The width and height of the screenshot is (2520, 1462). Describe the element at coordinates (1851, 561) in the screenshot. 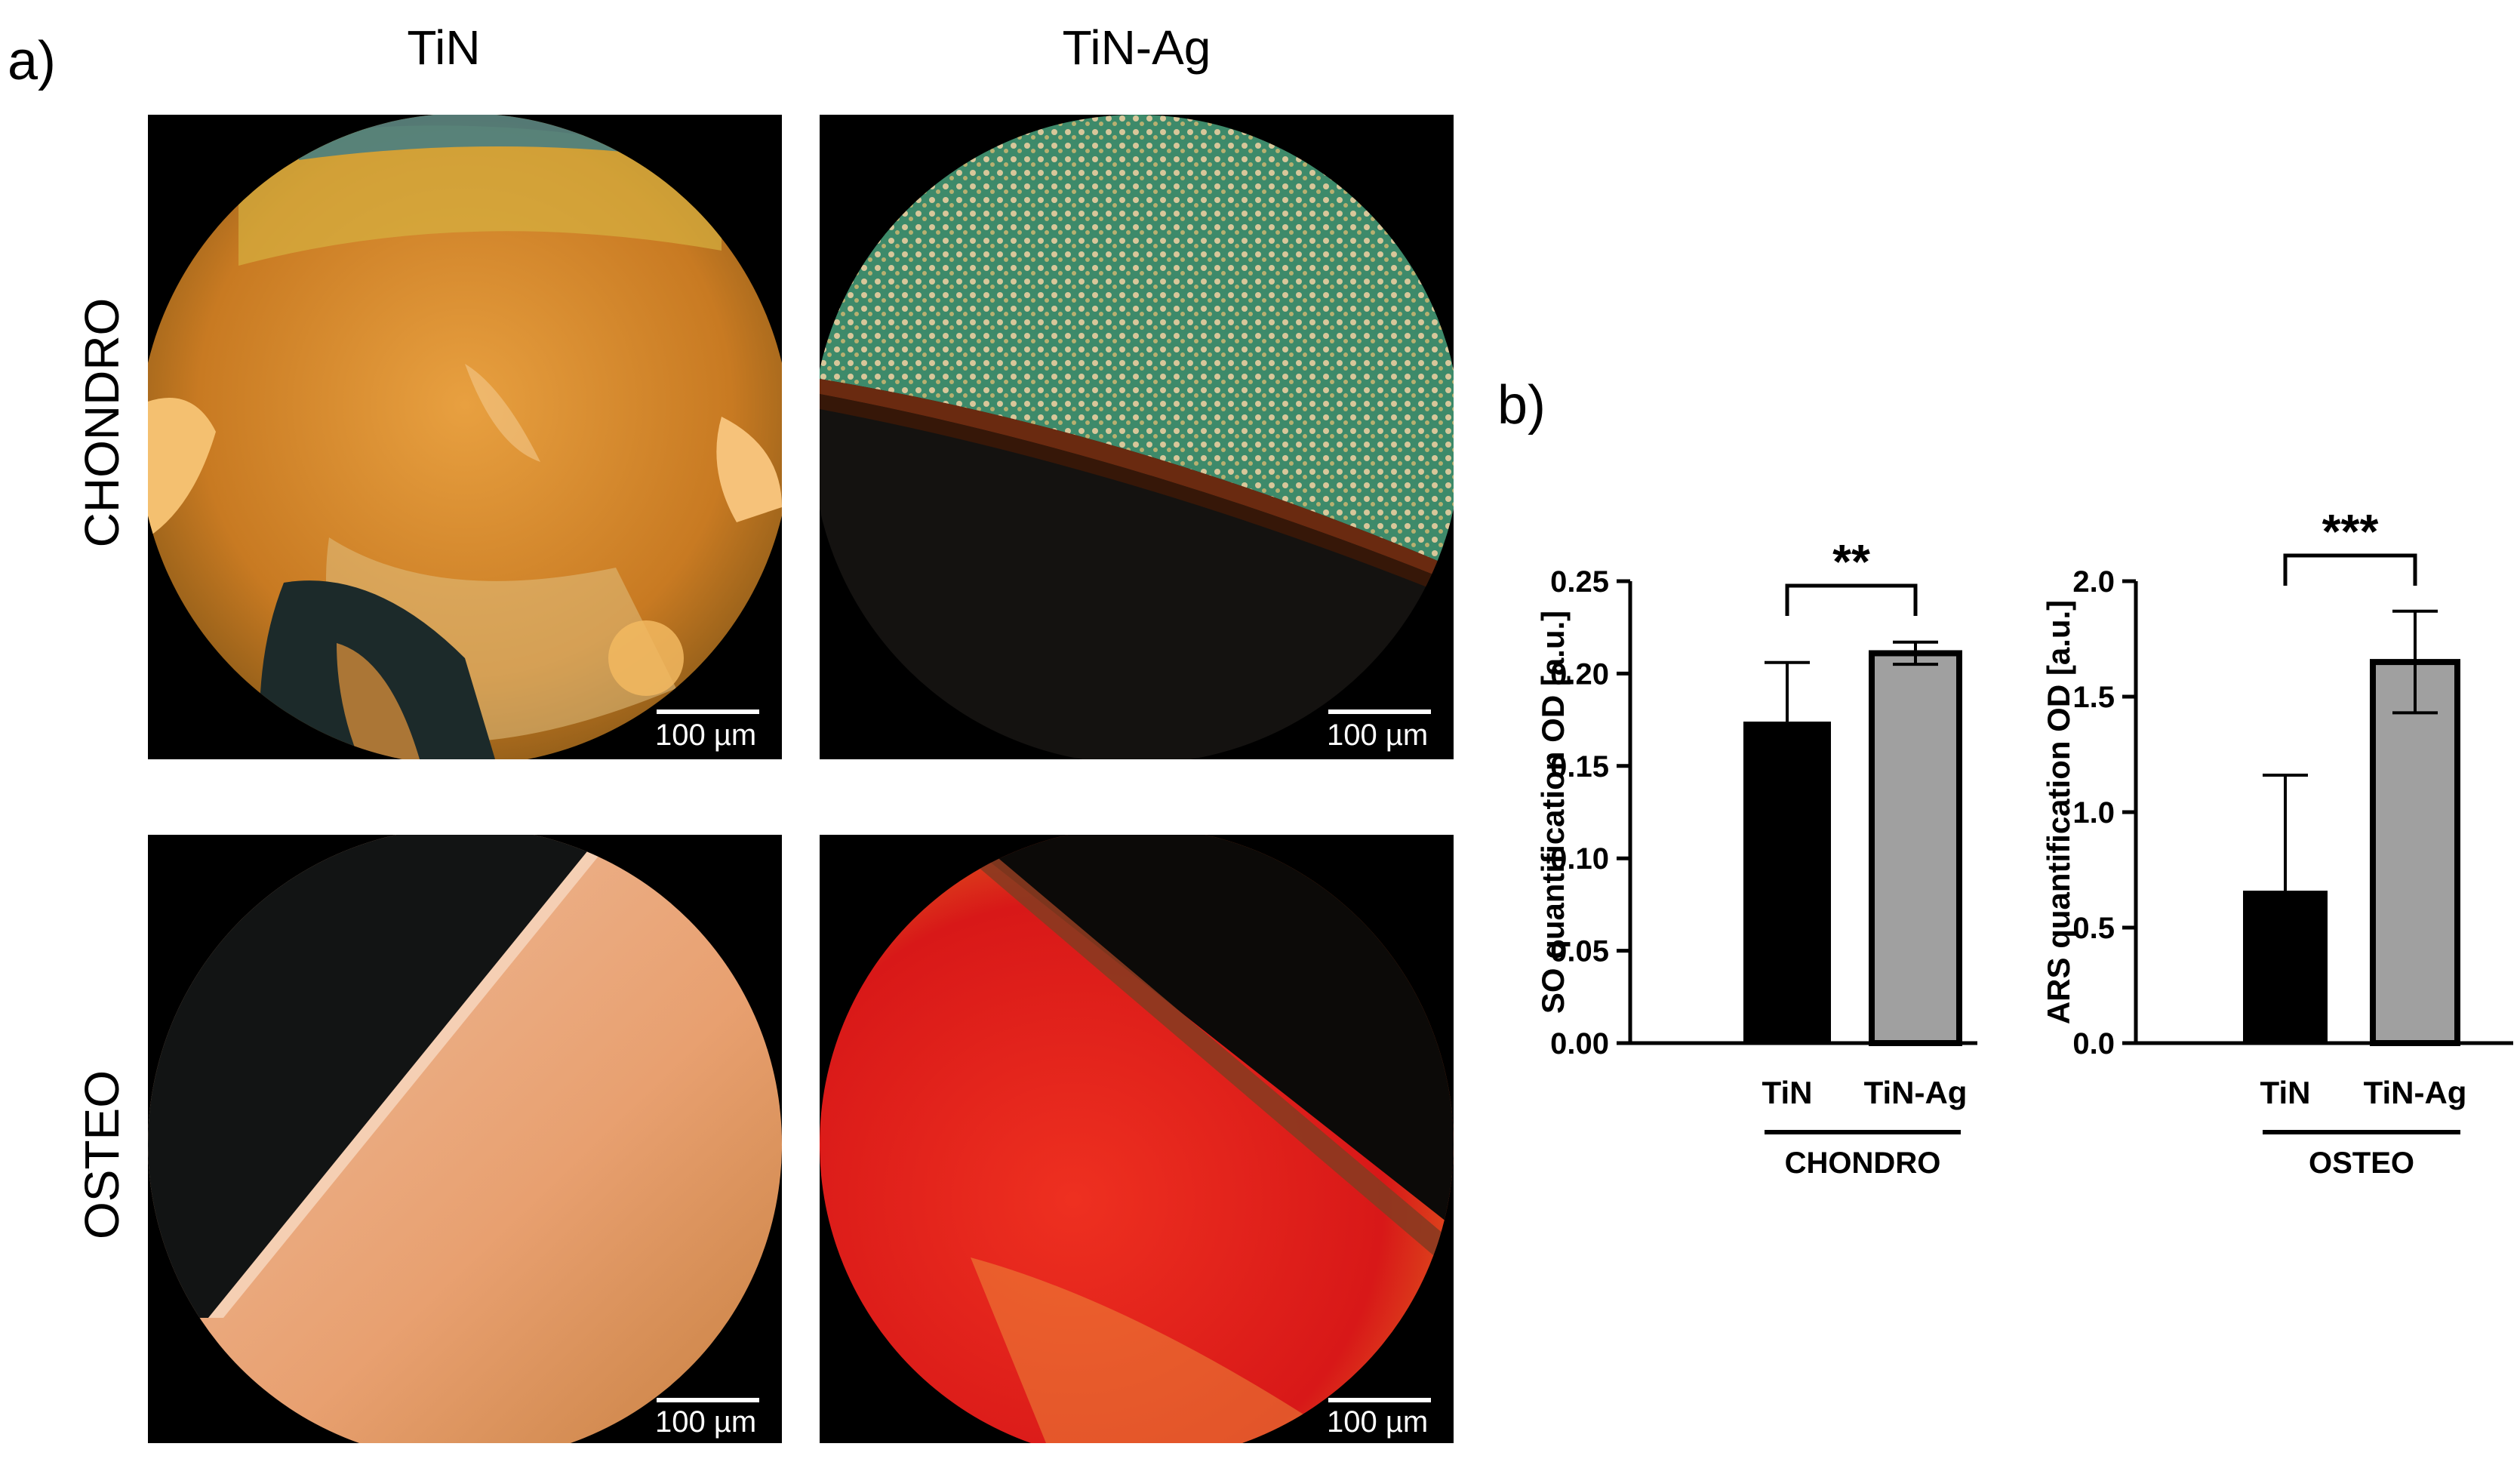

I see `significance-stars: **` at that location.